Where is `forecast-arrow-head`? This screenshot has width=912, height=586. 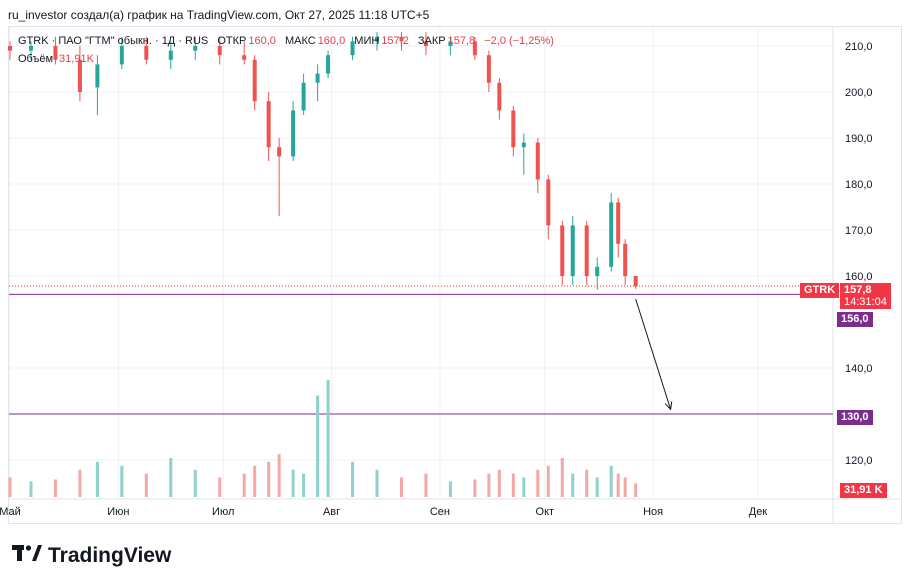 forecast-arrow-head is located at coordinates (668, 406).